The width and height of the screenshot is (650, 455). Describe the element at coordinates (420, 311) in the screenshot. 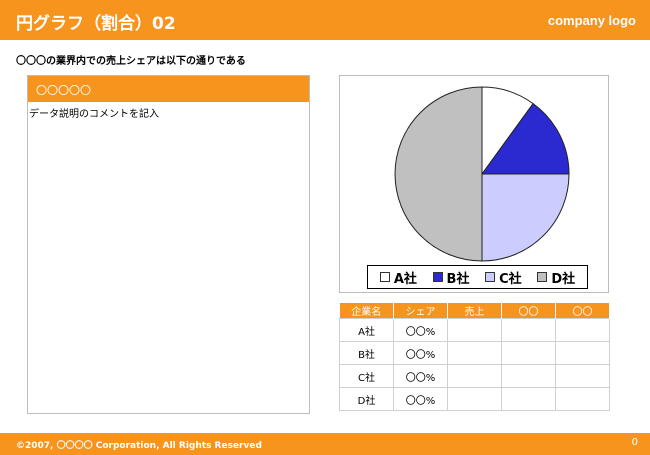

I see `header-share: シェア` at that location.